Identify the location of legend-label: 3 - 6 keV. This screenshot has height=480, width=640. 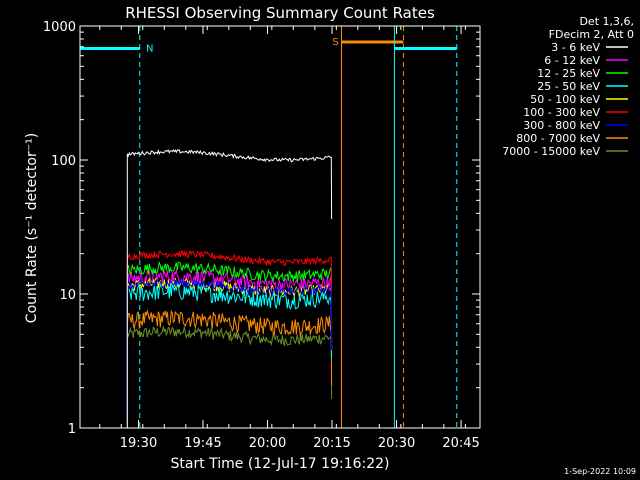
(575, 47).